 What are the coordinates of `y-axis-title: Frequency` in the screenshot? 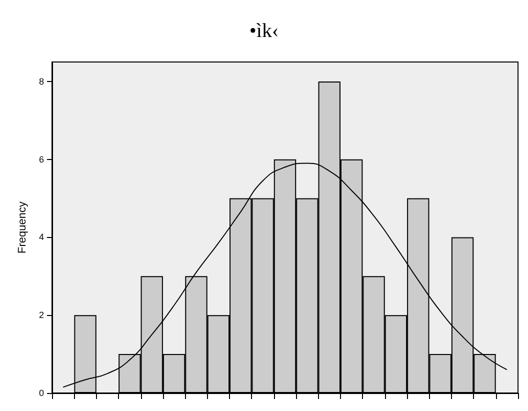 It's located at (22, 227).